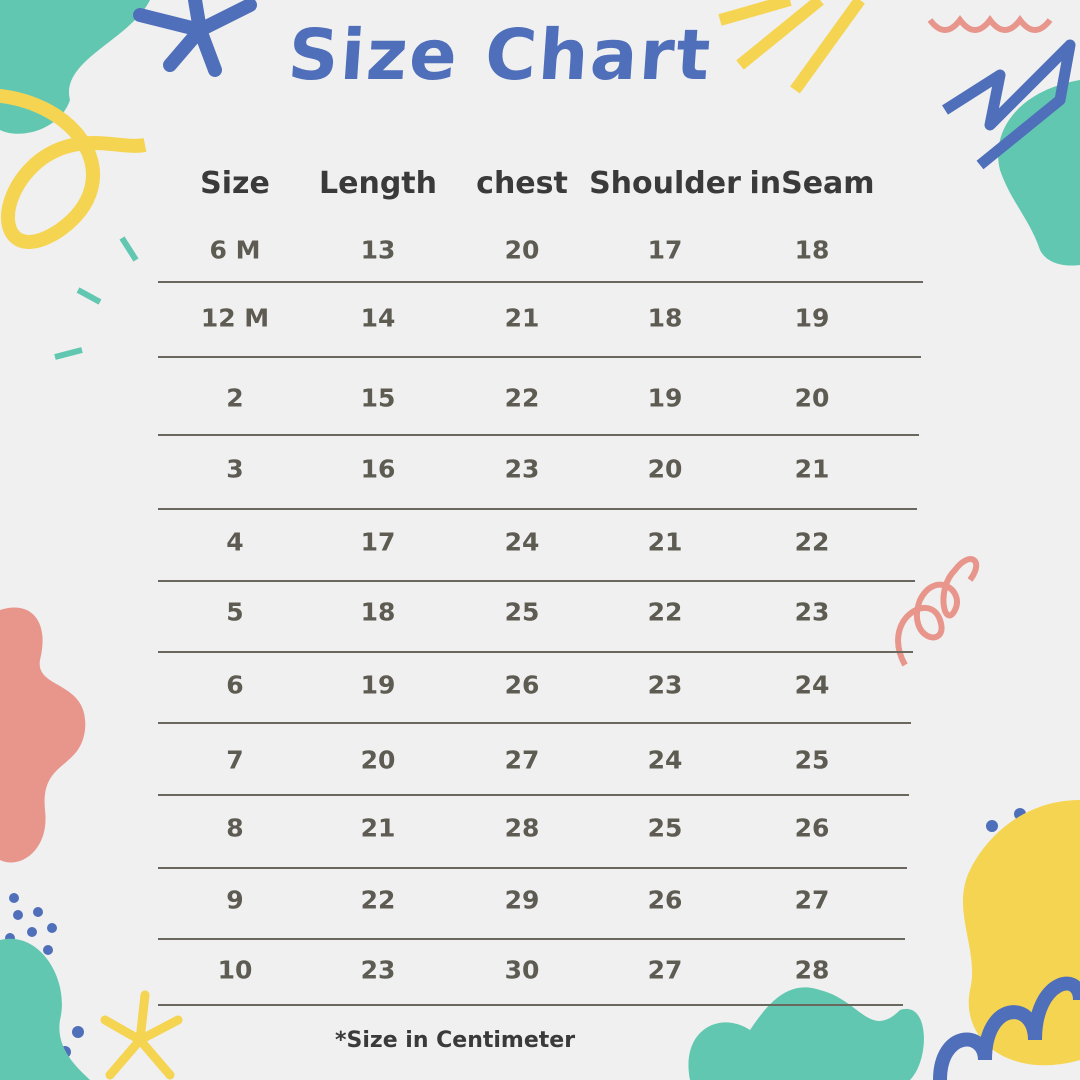 The image size is (1080, 1080). Describe the element at coordinates (522, 970) in the screenshot. I see `measurement-cell: 30` at that location.